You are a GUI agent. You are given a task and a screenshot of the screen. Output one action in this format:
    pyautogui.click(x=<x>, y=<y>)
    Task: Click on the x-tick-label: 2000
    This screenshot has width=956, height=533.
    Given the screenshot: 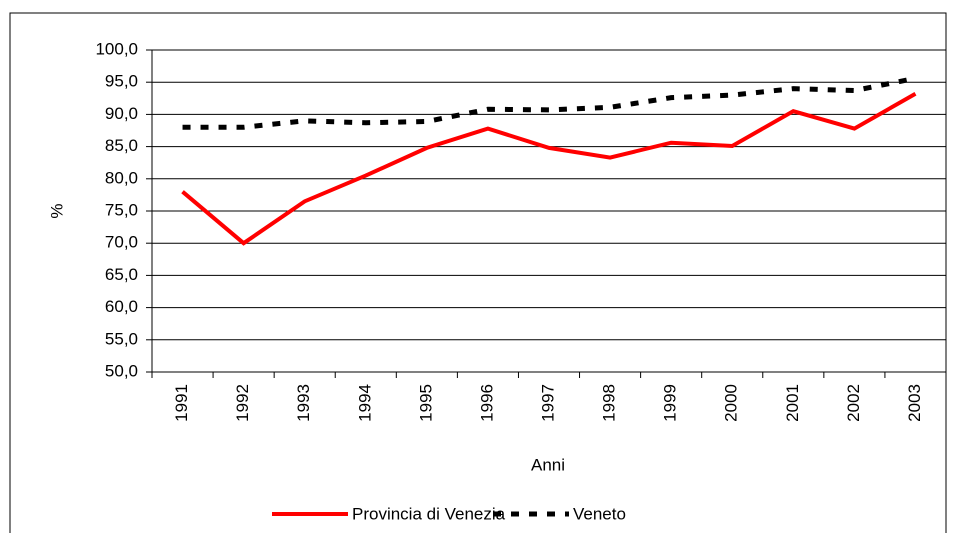 What is the action you would take?
    pyautogui.click(x=731, y=403)
    